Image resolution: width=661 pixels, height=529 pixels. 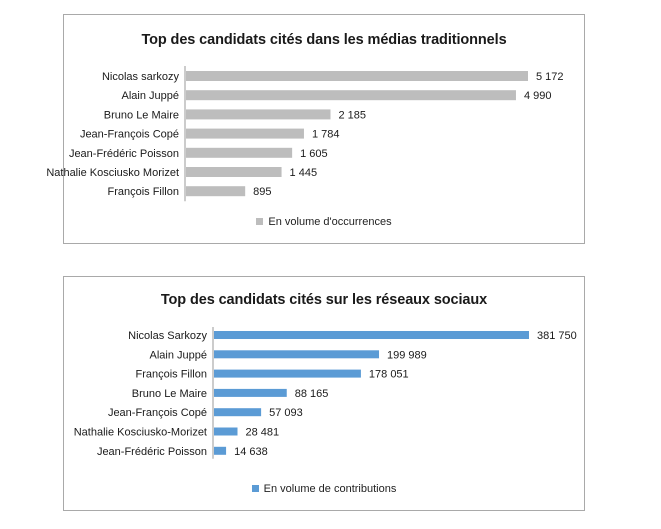 I want to click on data-label: 4 990, so click(x=538, y=96).